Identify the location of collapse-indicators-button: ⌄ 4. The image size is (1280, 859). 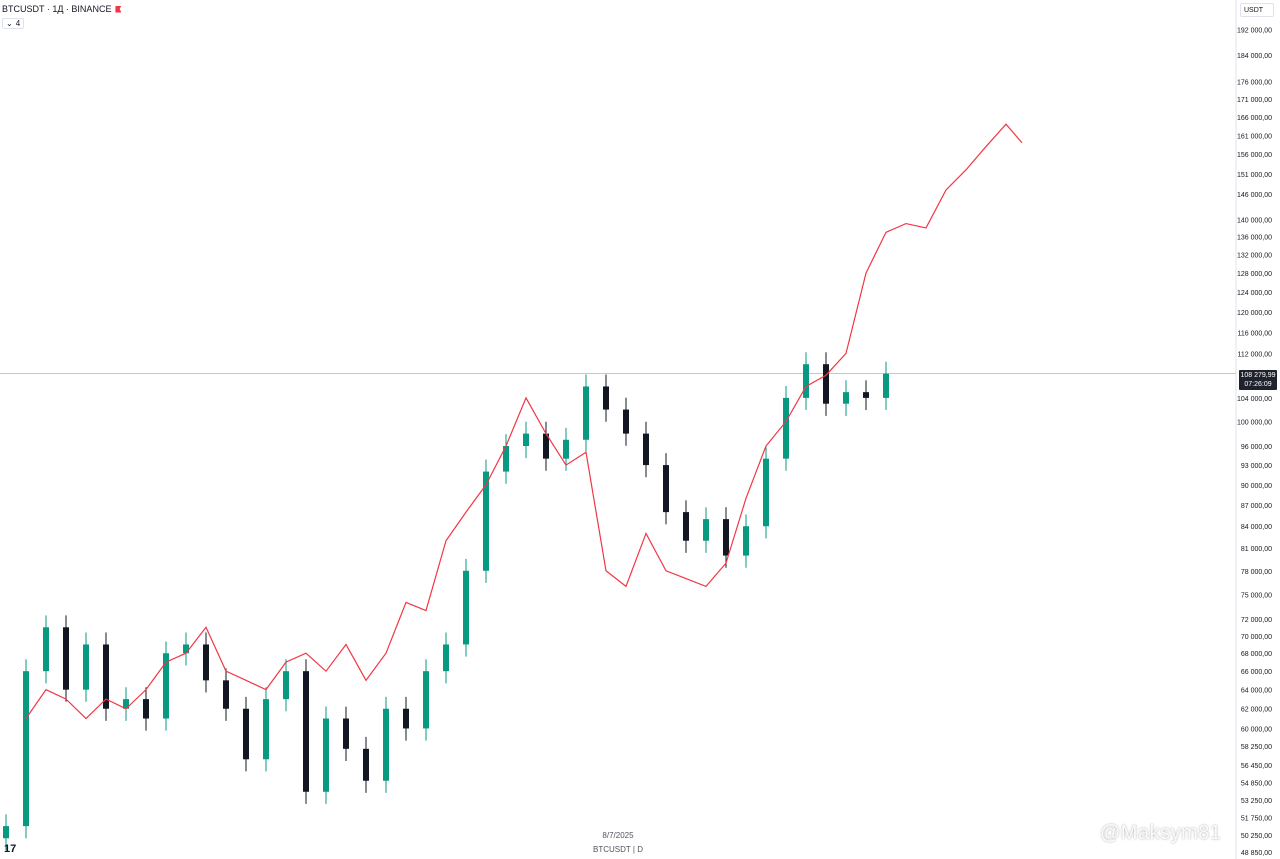
(13, 23).